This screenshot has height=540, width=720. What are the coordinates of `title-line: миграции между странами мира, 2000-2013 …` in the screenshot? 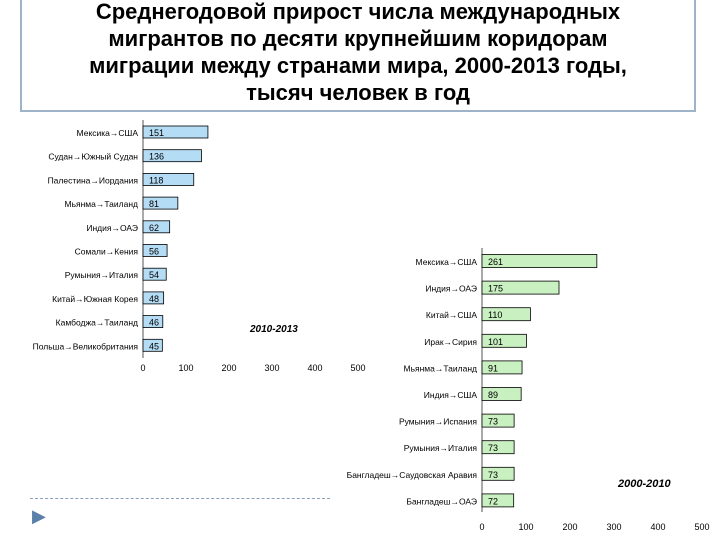 It's located at (358, 65).